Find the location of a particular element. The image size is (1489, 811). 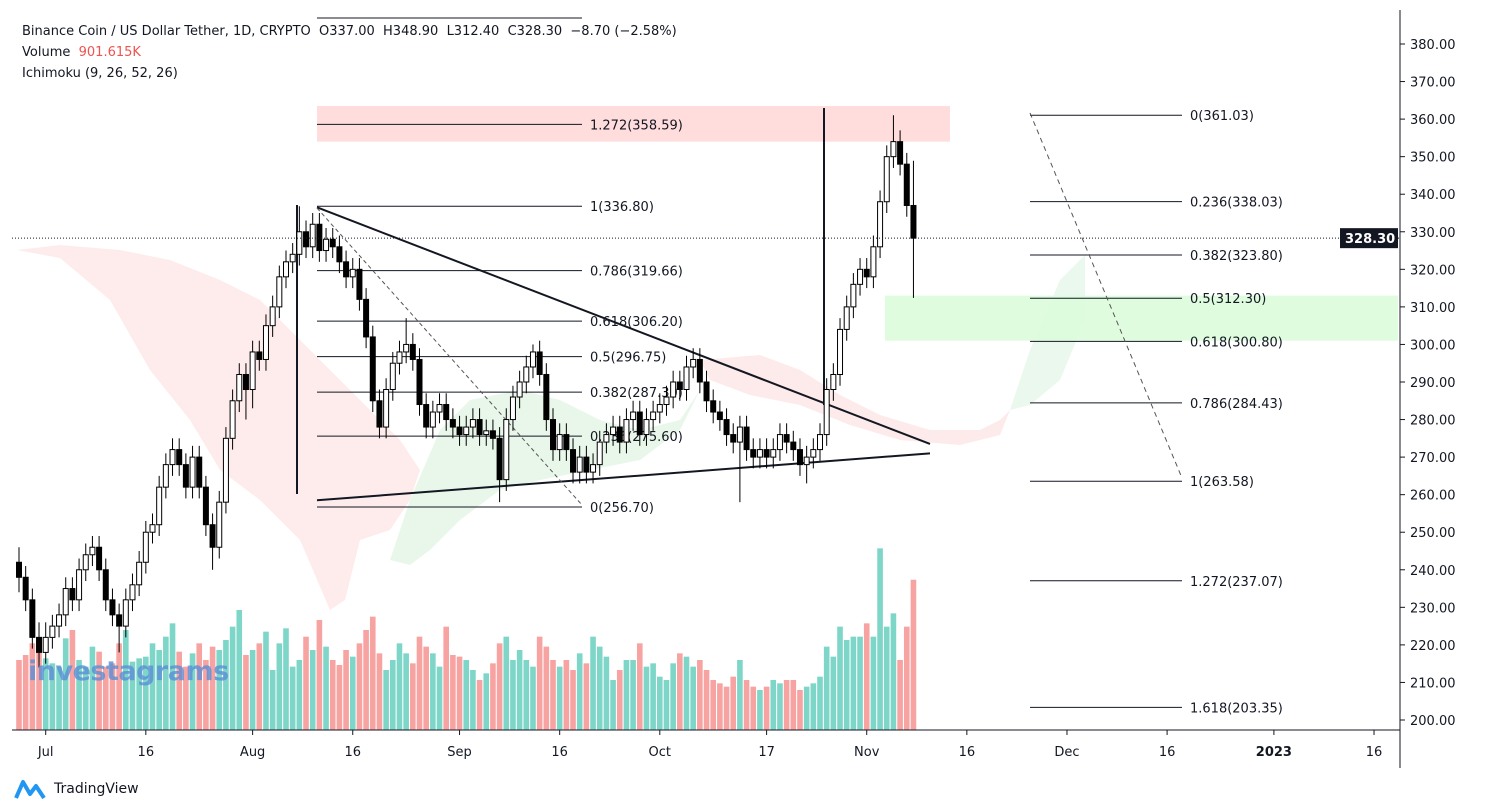

fib-level-label: 1.618(203.35) is located at coordinates (1236, 708).